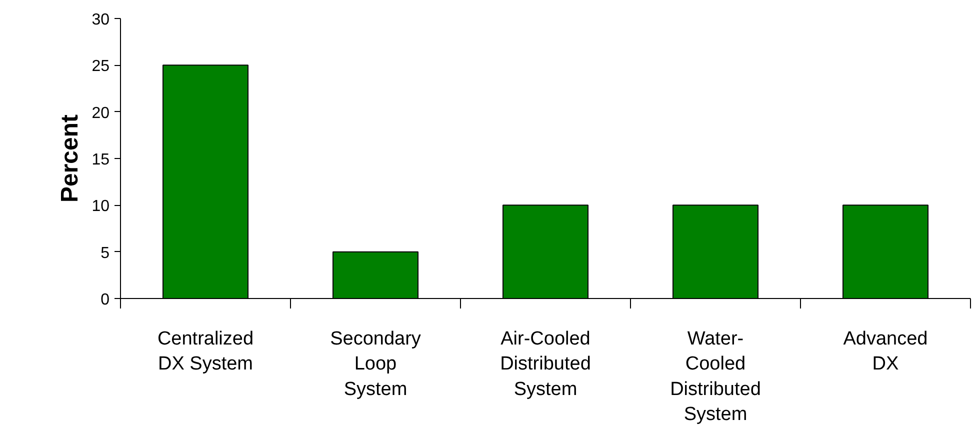  Describe the element at coordinates (105, 253) in the screenshot. I see `y-tick-label: 5` at that location.